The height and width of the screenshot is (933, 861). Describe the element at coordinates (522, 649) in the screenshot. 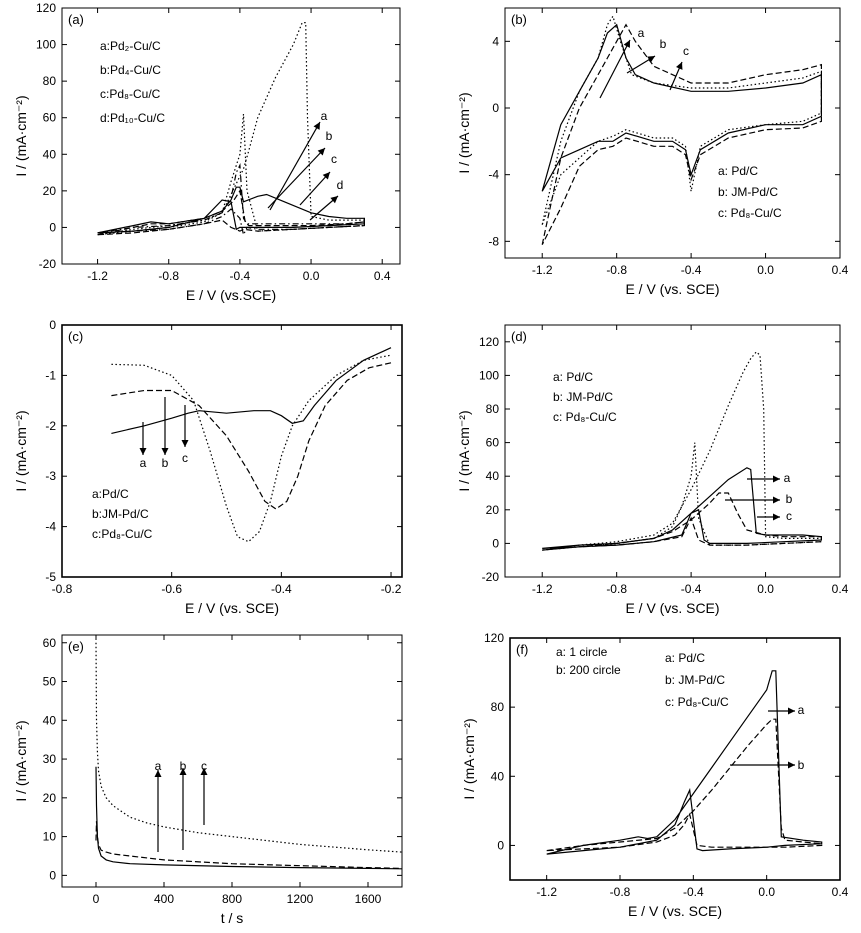

I see `panel-label: (f)` at that location.